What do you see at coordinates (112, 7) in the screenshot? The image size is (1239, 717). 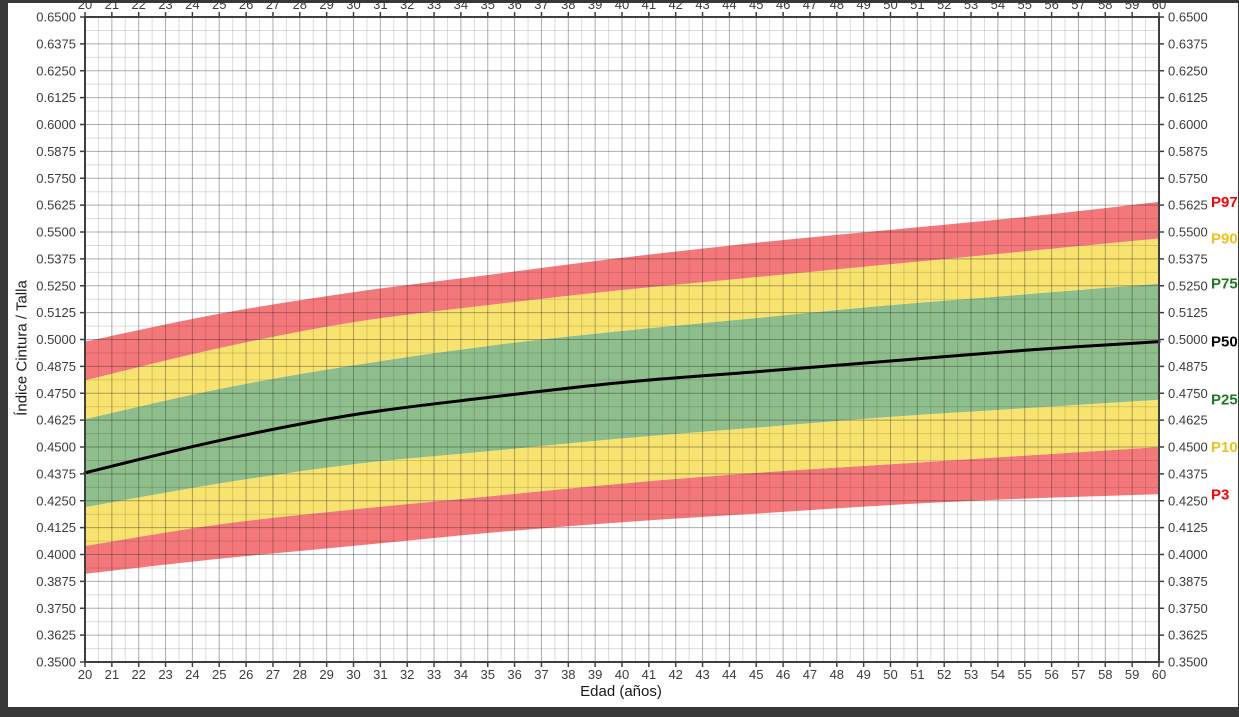 I see `x-tick-label-top: 21` at bounding box center [112, 7].